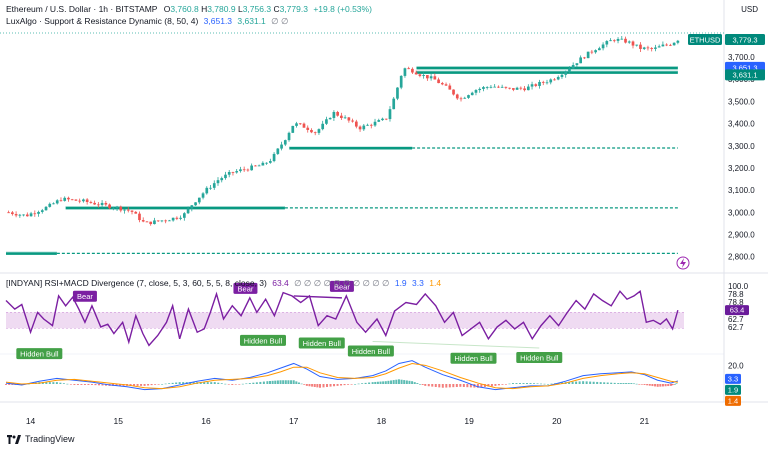  Describe the element at coordinates (744, 75) in the screenshot. I see `level-price-label: 3,631.1` at that location.